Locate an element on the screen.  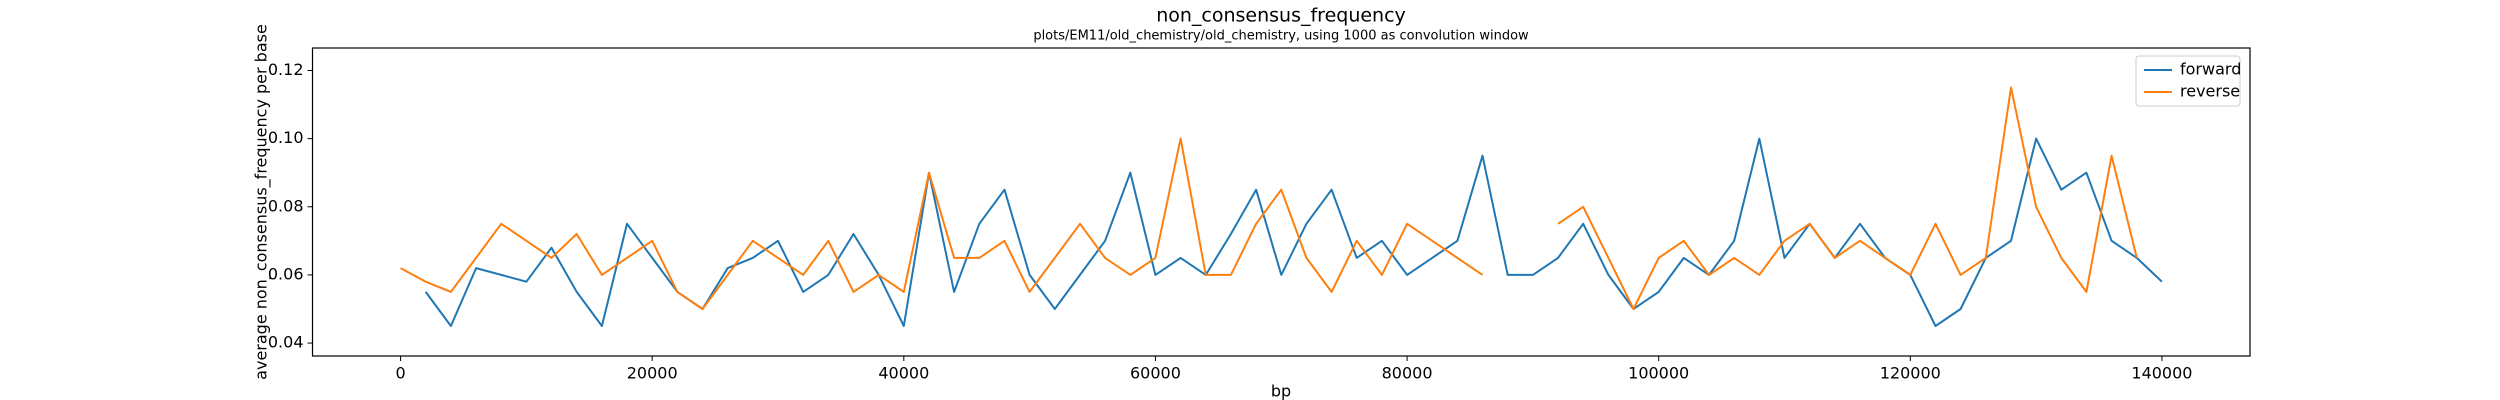
x-axis-label: bp is located at coordinates (1281, 391).